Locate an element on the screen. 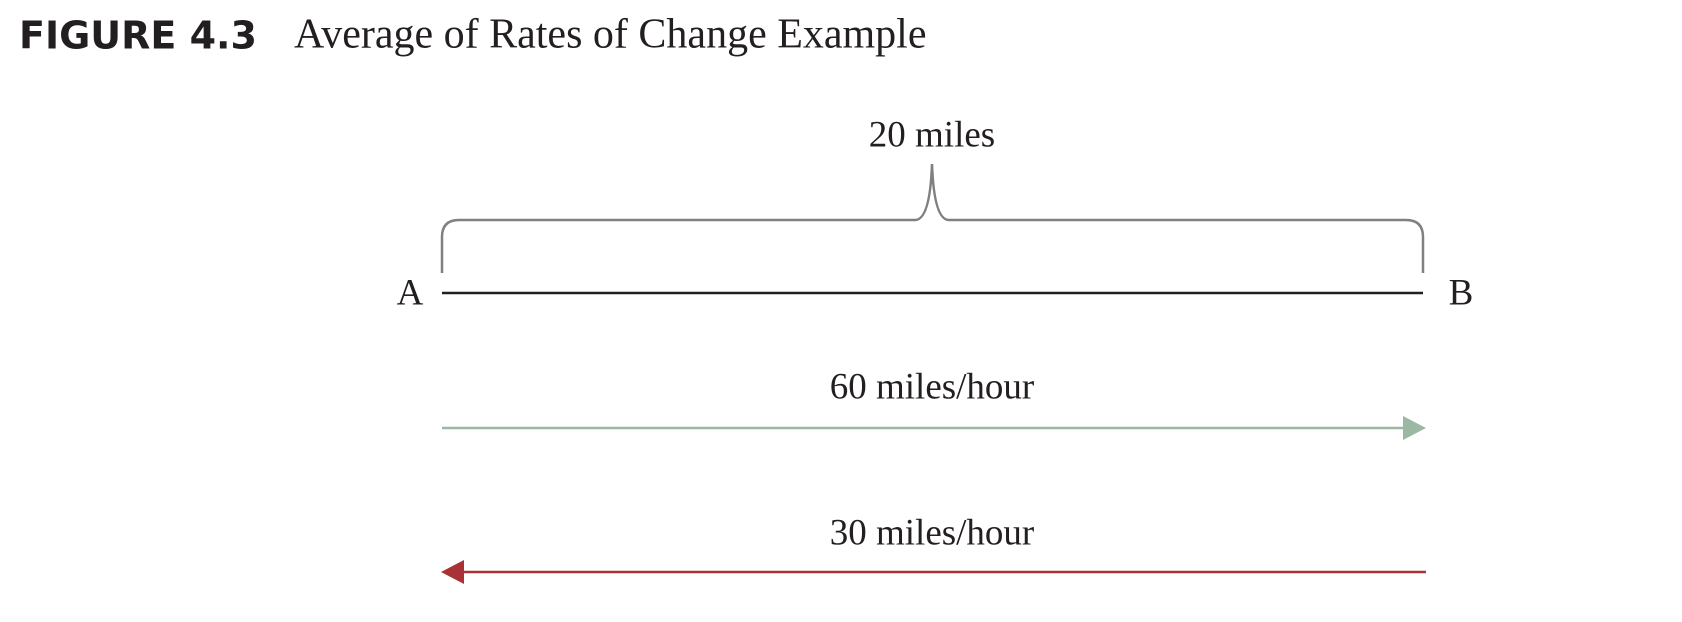  figure-title: Average of Rates of Change Example is located at coordinates (610, 35).